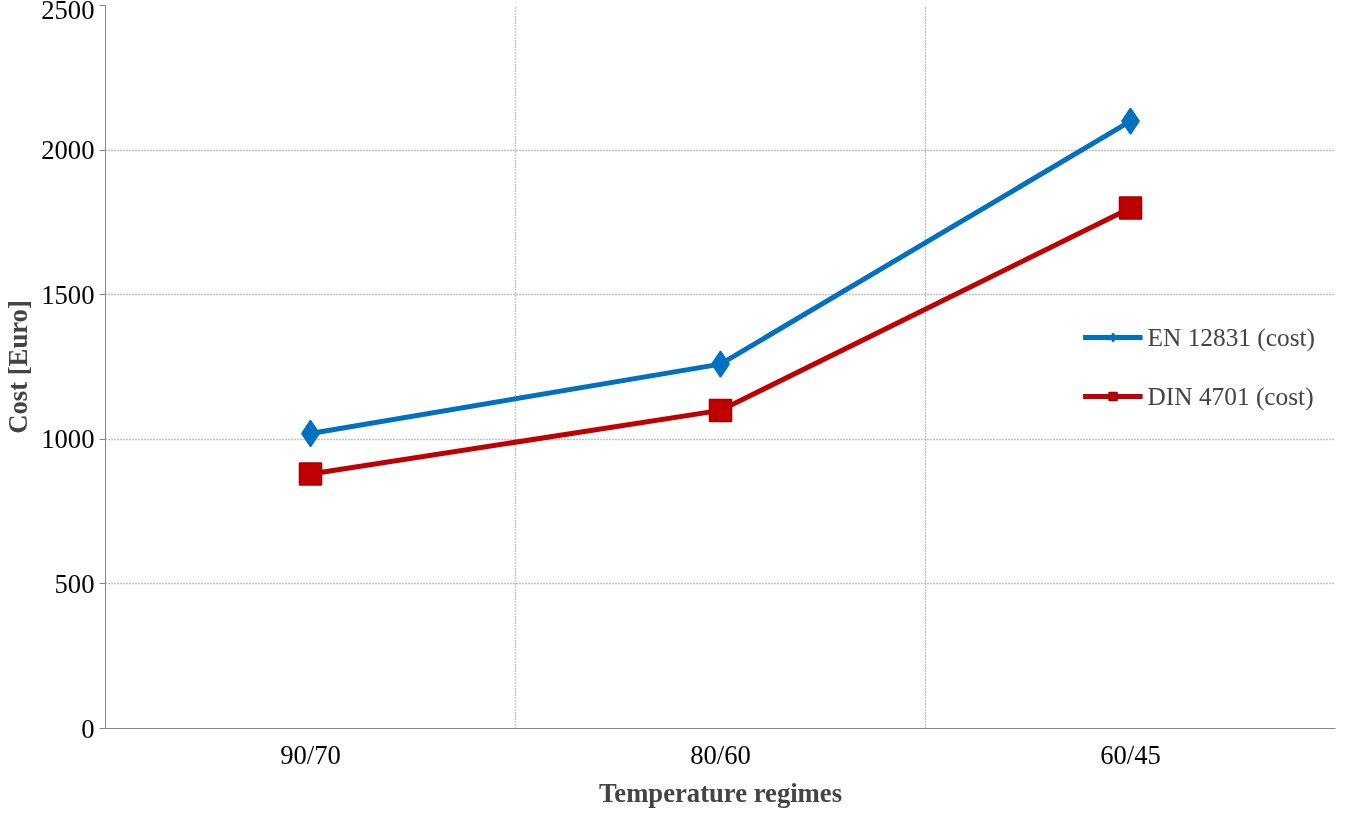  Describe the element at coordinates (1231, 337) in the screenshot. I see `legend-label: EN 12831 (cost)` at that location.